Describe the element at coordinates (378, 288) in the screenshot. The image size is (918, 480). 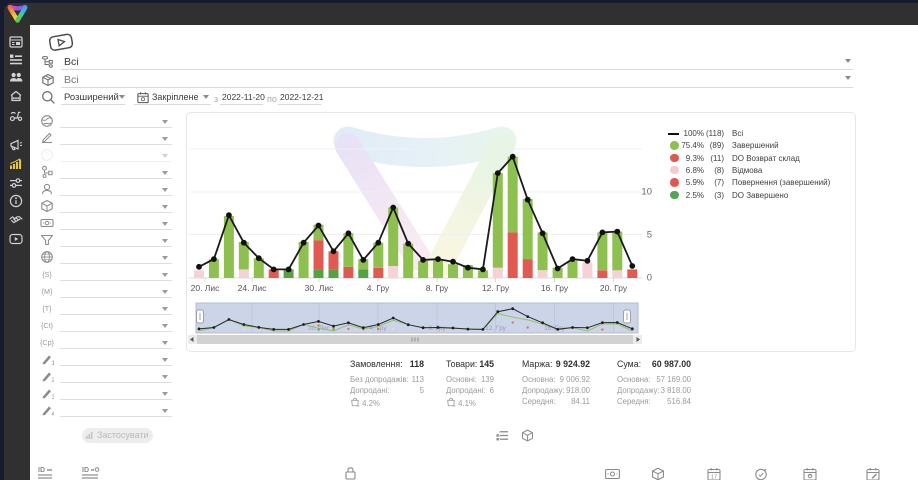
I see `svg-text: 4. Гру` at that location.